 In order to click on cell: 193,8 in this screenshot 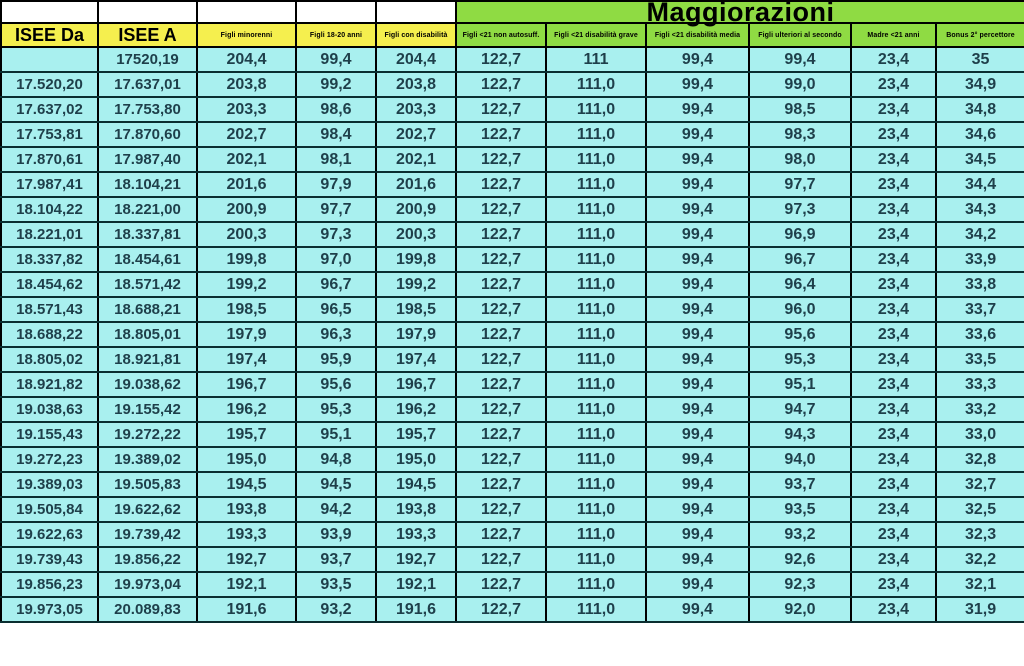, I will do `click(416, 509)`.